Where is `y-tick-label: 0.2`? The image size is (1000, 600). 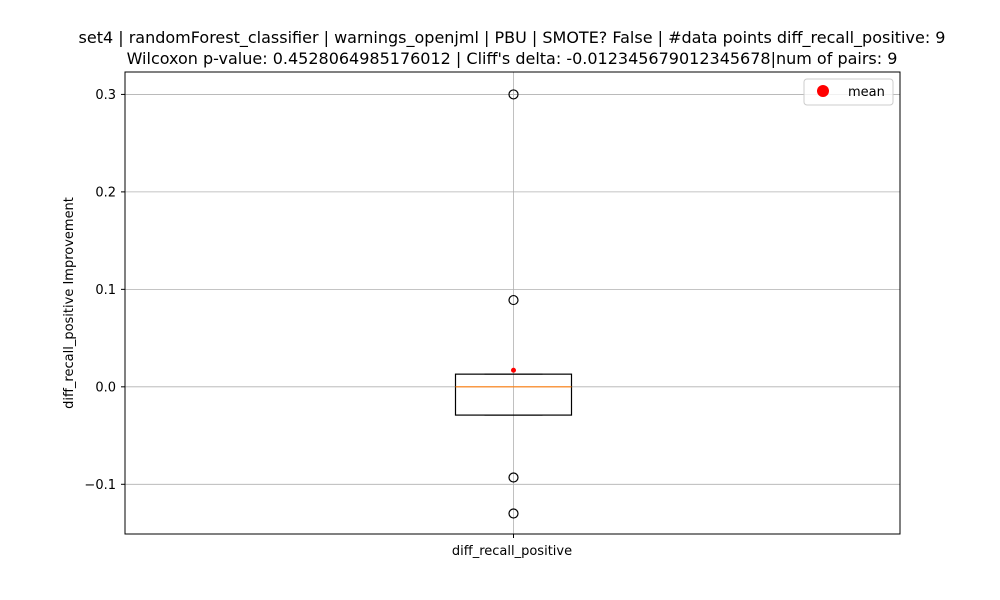
y-tick-label: 0.2 is located at coordinates (105, 192).